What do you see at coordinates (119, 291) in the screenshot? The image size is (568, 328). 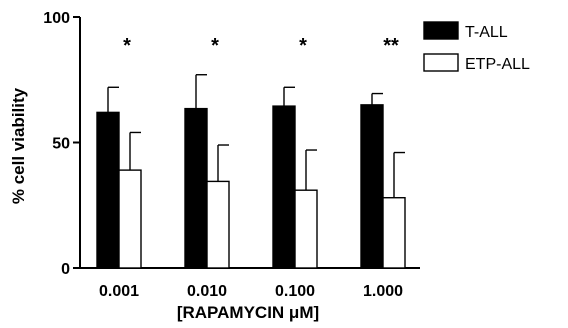 I see `x-tick-label: 0.001` at bounding box center [119, 291].